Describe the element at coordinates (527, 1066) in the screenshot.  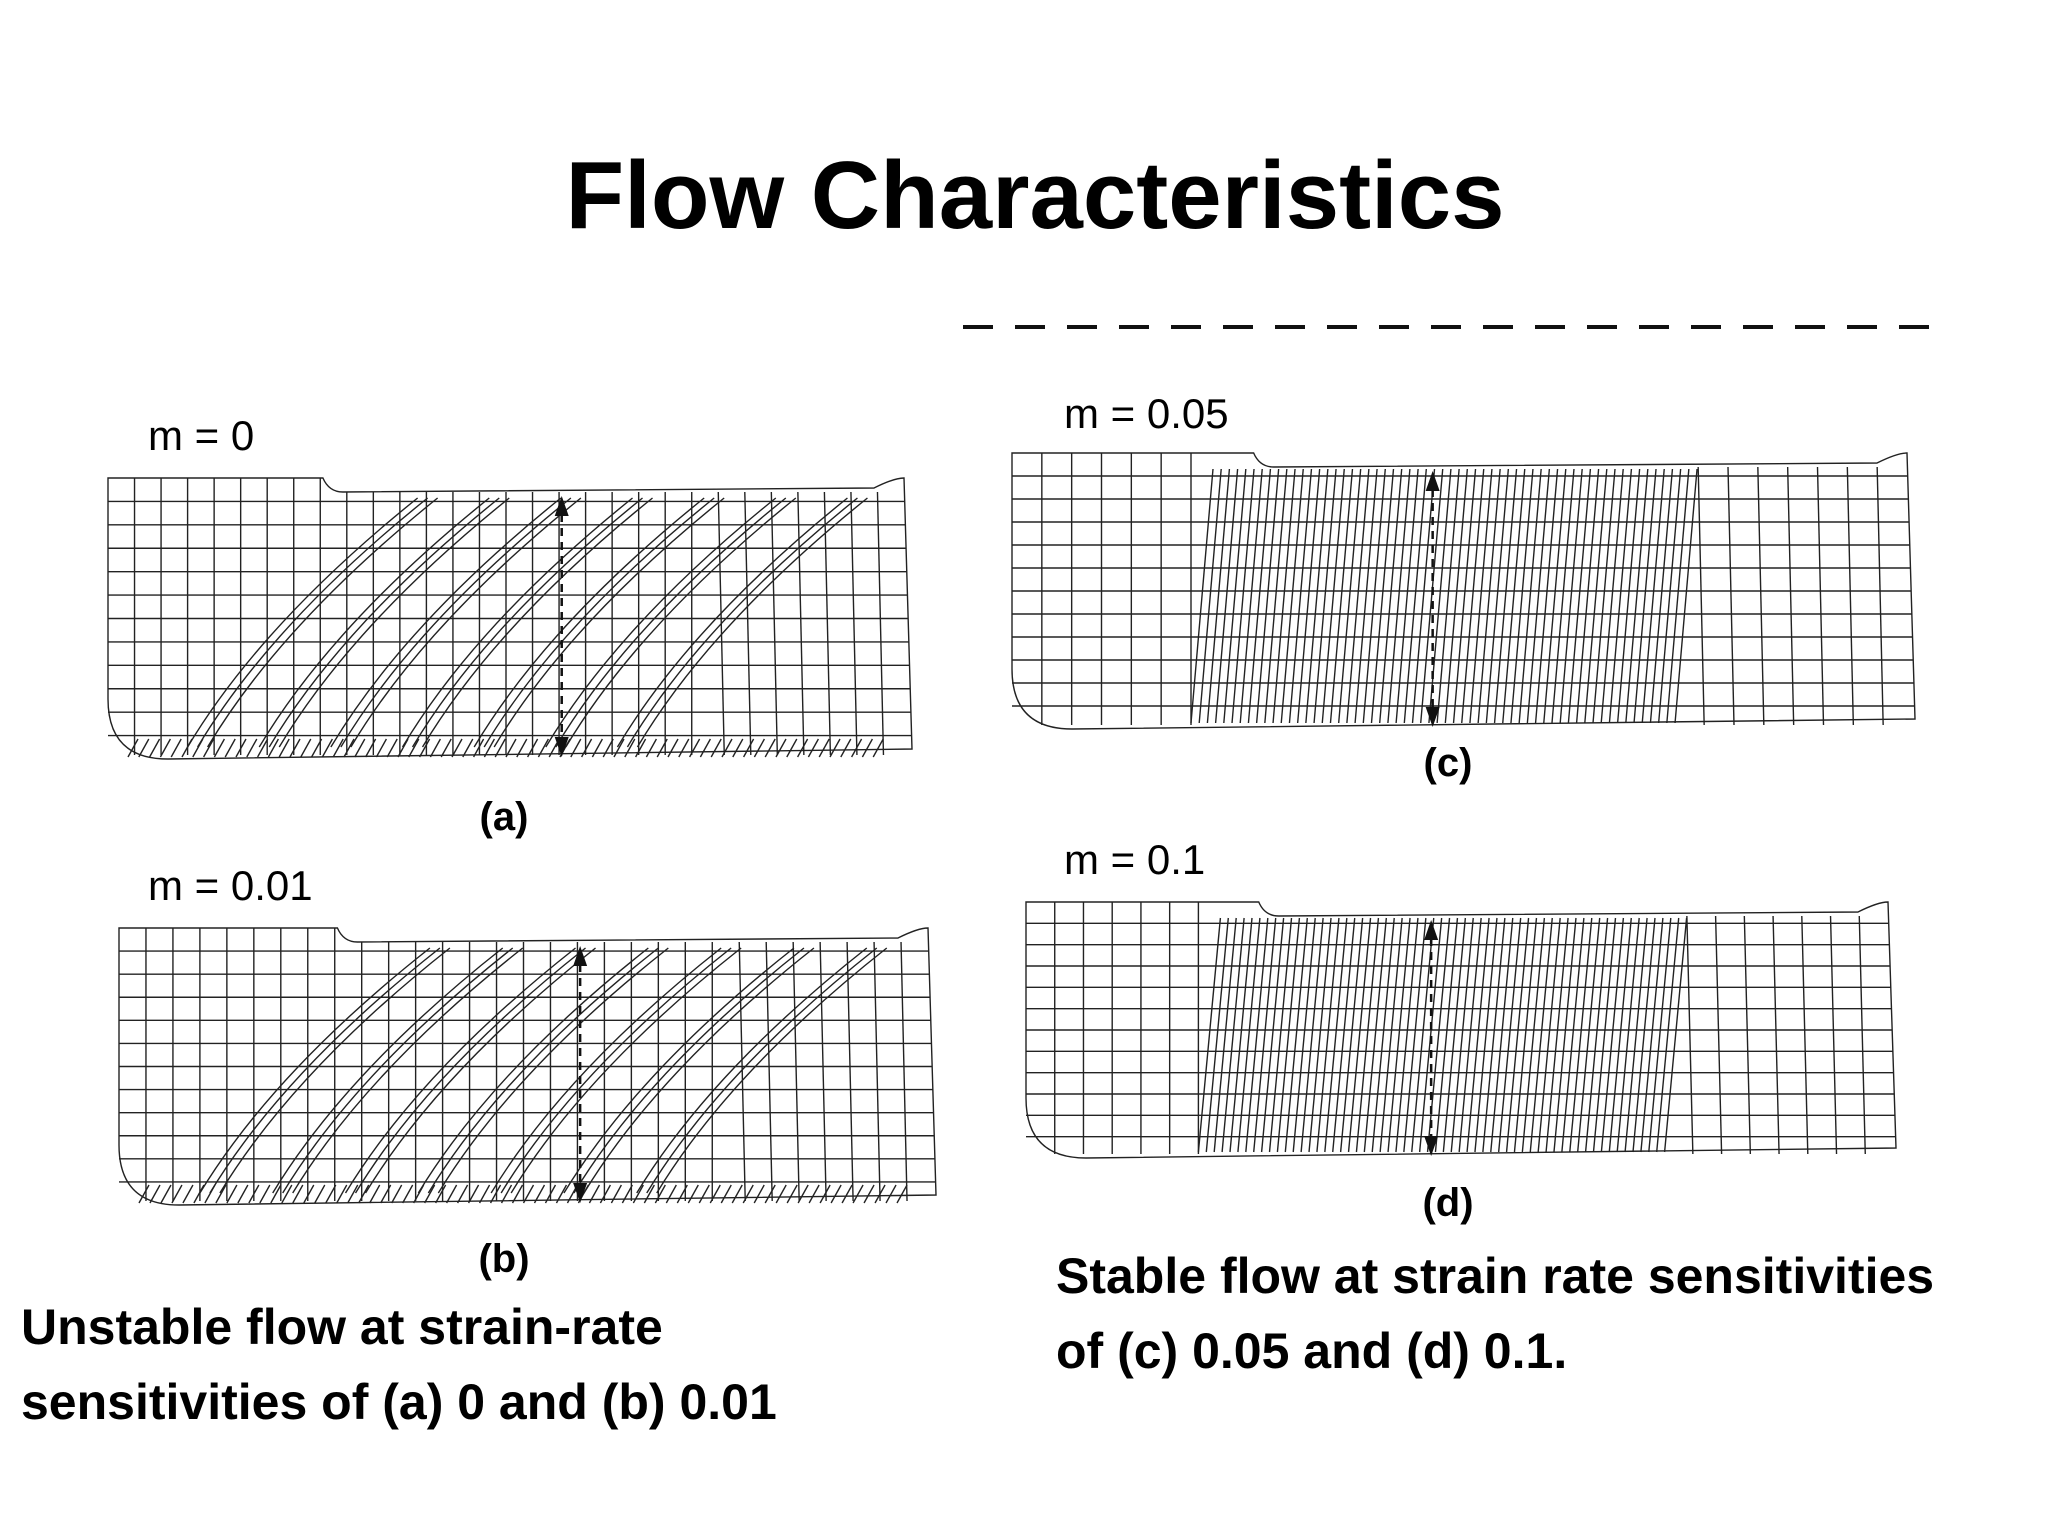
I see `mesh-outline` at that location.